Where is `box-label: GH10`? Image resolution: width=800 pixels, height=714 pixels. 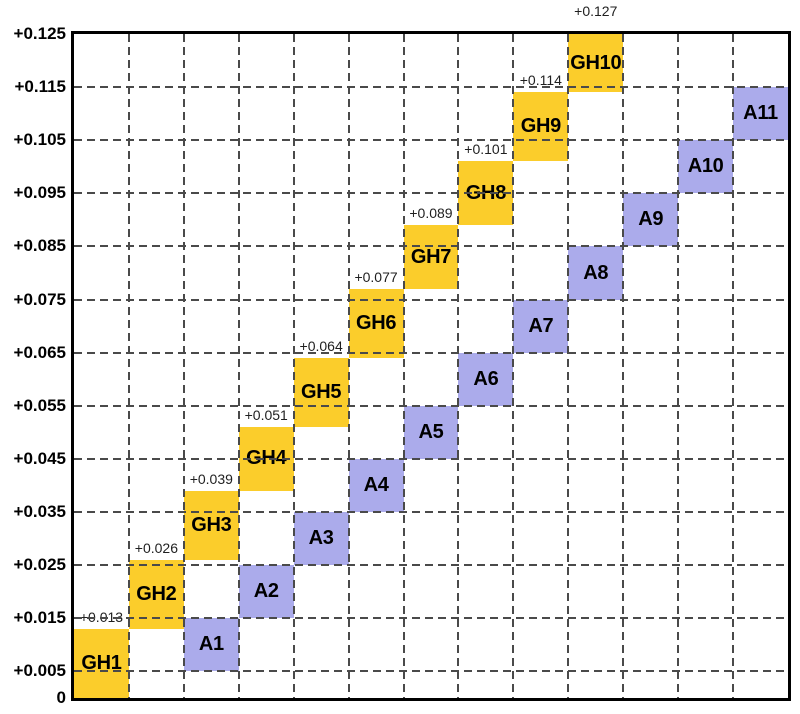 box-label: GH10 is located at coordinates (596, 62).